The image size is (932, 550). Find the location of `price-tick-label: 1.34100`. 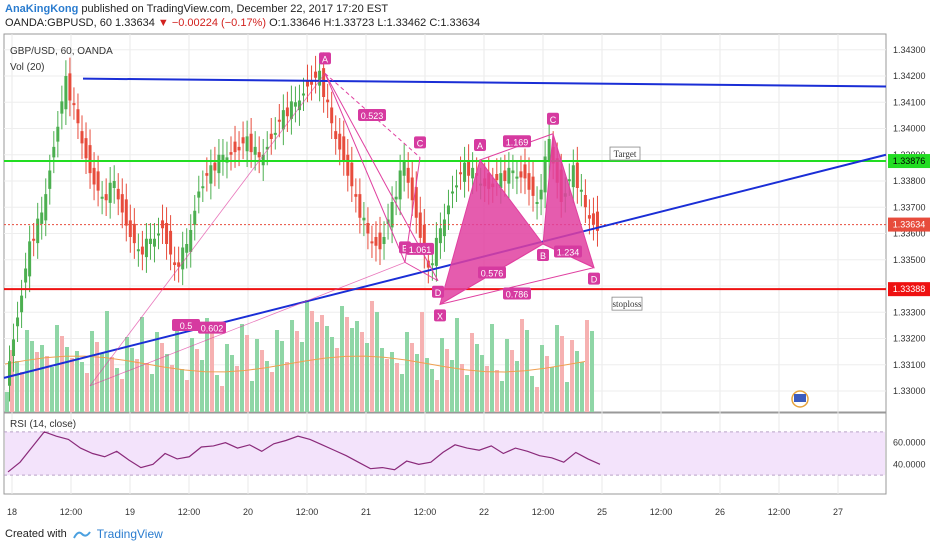

price-tick-label: 1.34100 is located at coordinates (909, 102).